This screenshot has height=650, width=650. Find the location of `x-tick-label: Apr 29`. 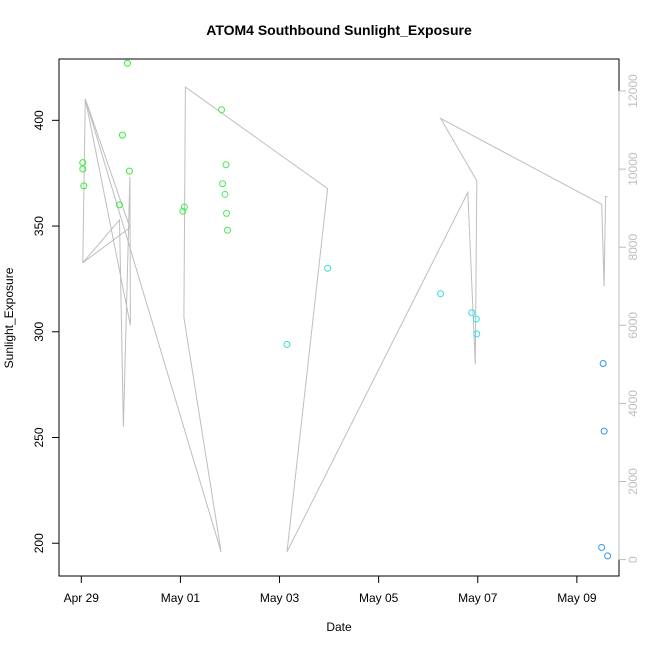

x-tick-label: Apr 29 is located at coordinates (82, 598).